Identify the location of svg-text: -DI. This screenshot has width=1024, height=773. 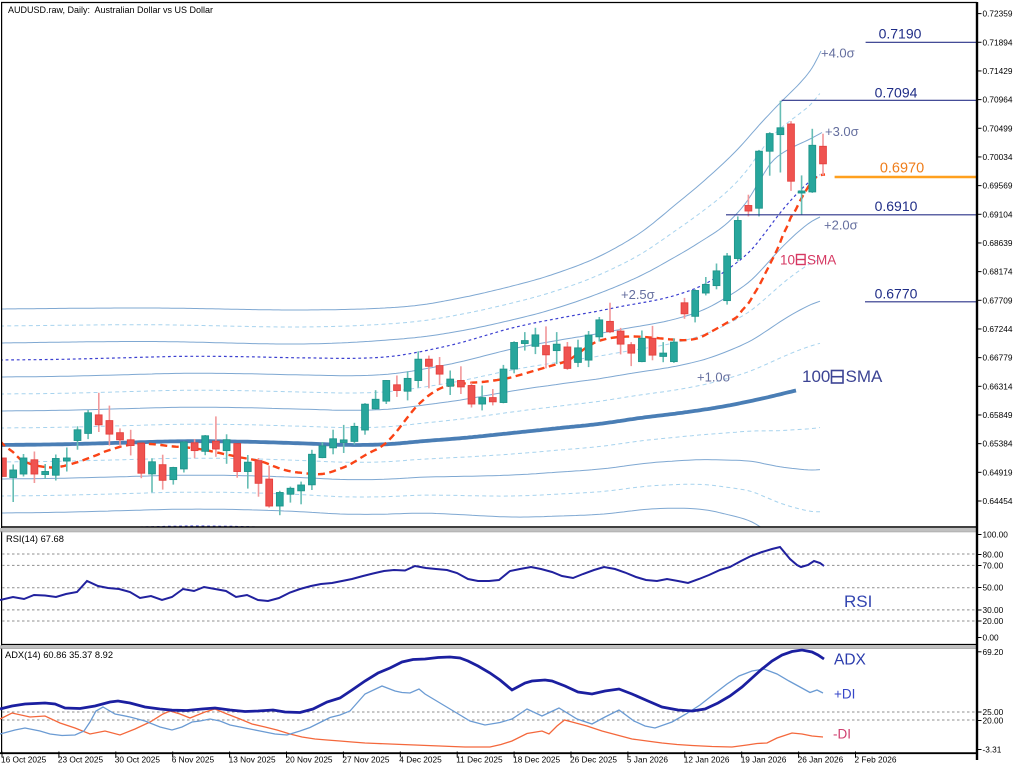
(842, 734).